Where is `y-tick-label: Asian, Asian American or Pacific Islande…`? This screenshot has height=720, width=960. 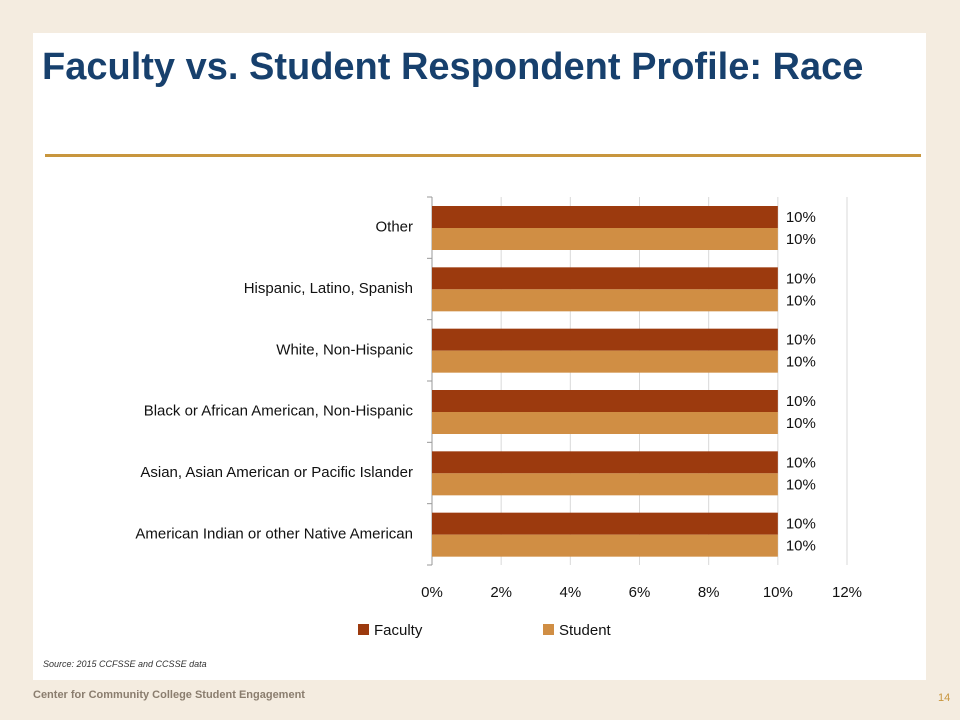 y-tick-label: Asian, Asian American or Pacific Islande… is located at coordinates (276, 472).